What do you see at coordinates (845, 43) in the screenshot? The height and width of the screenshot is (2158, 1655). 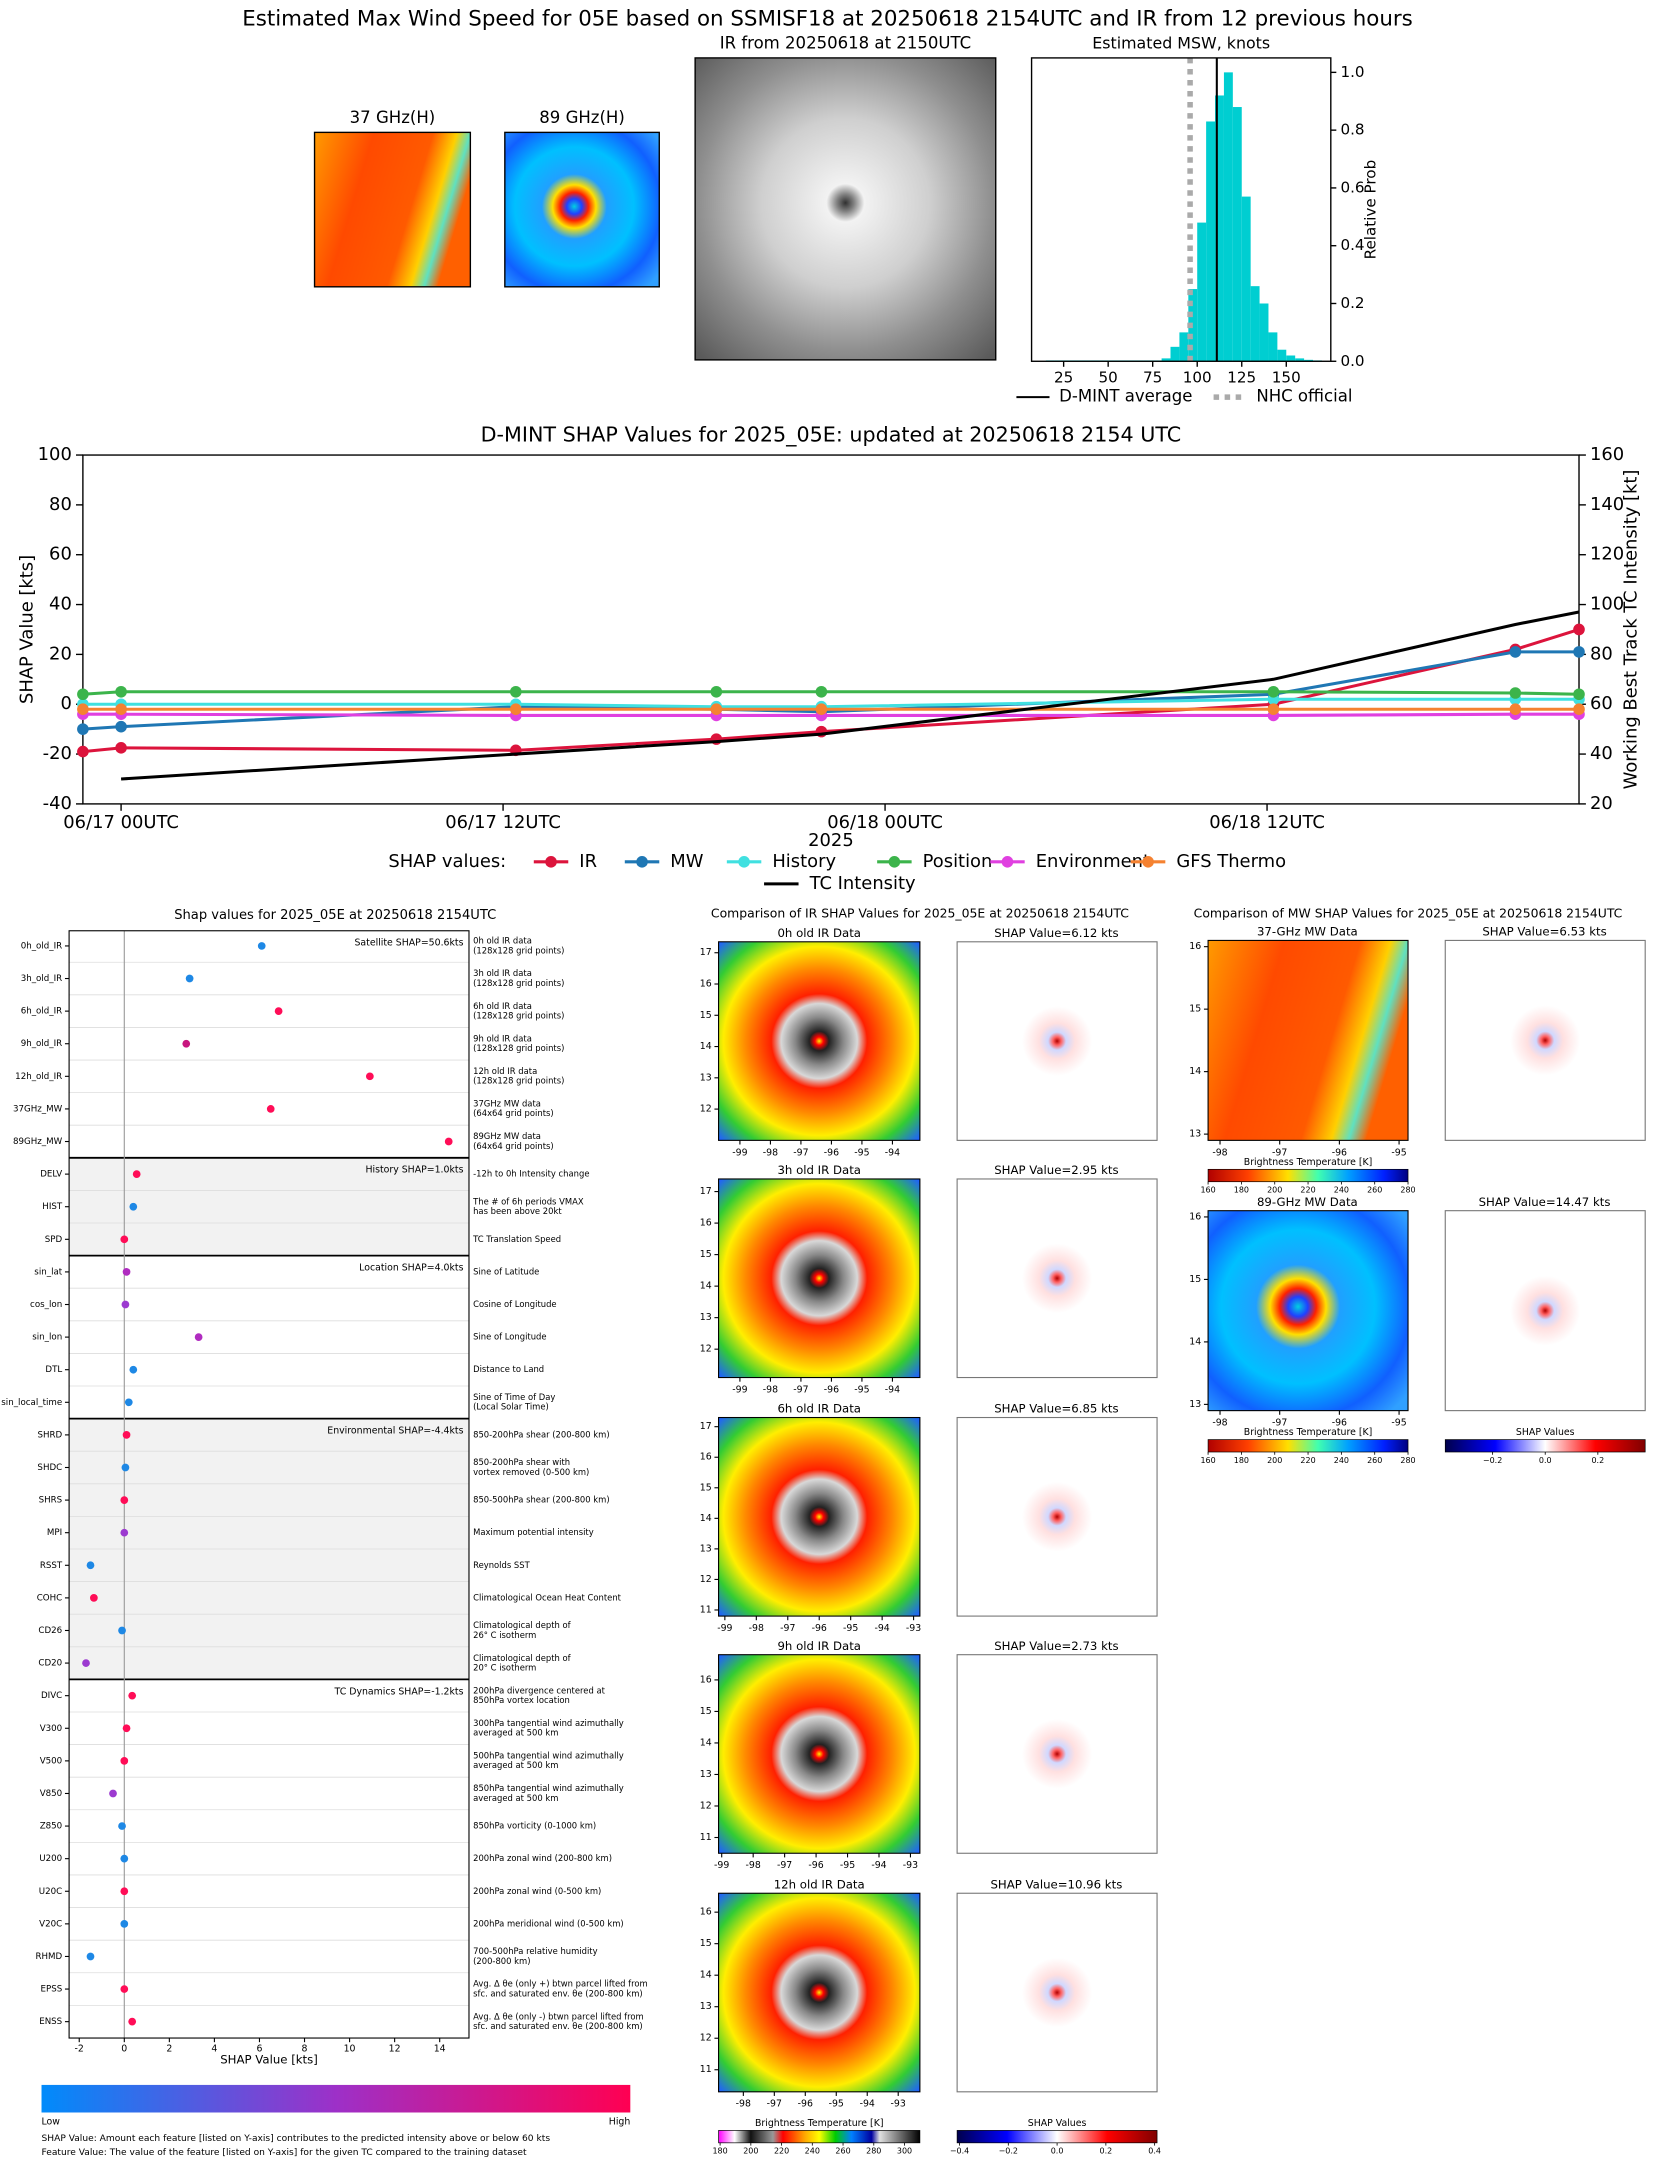 I see `panel-title: IR from 20250618 at 2150UTC` at bounding box center [845, 43].